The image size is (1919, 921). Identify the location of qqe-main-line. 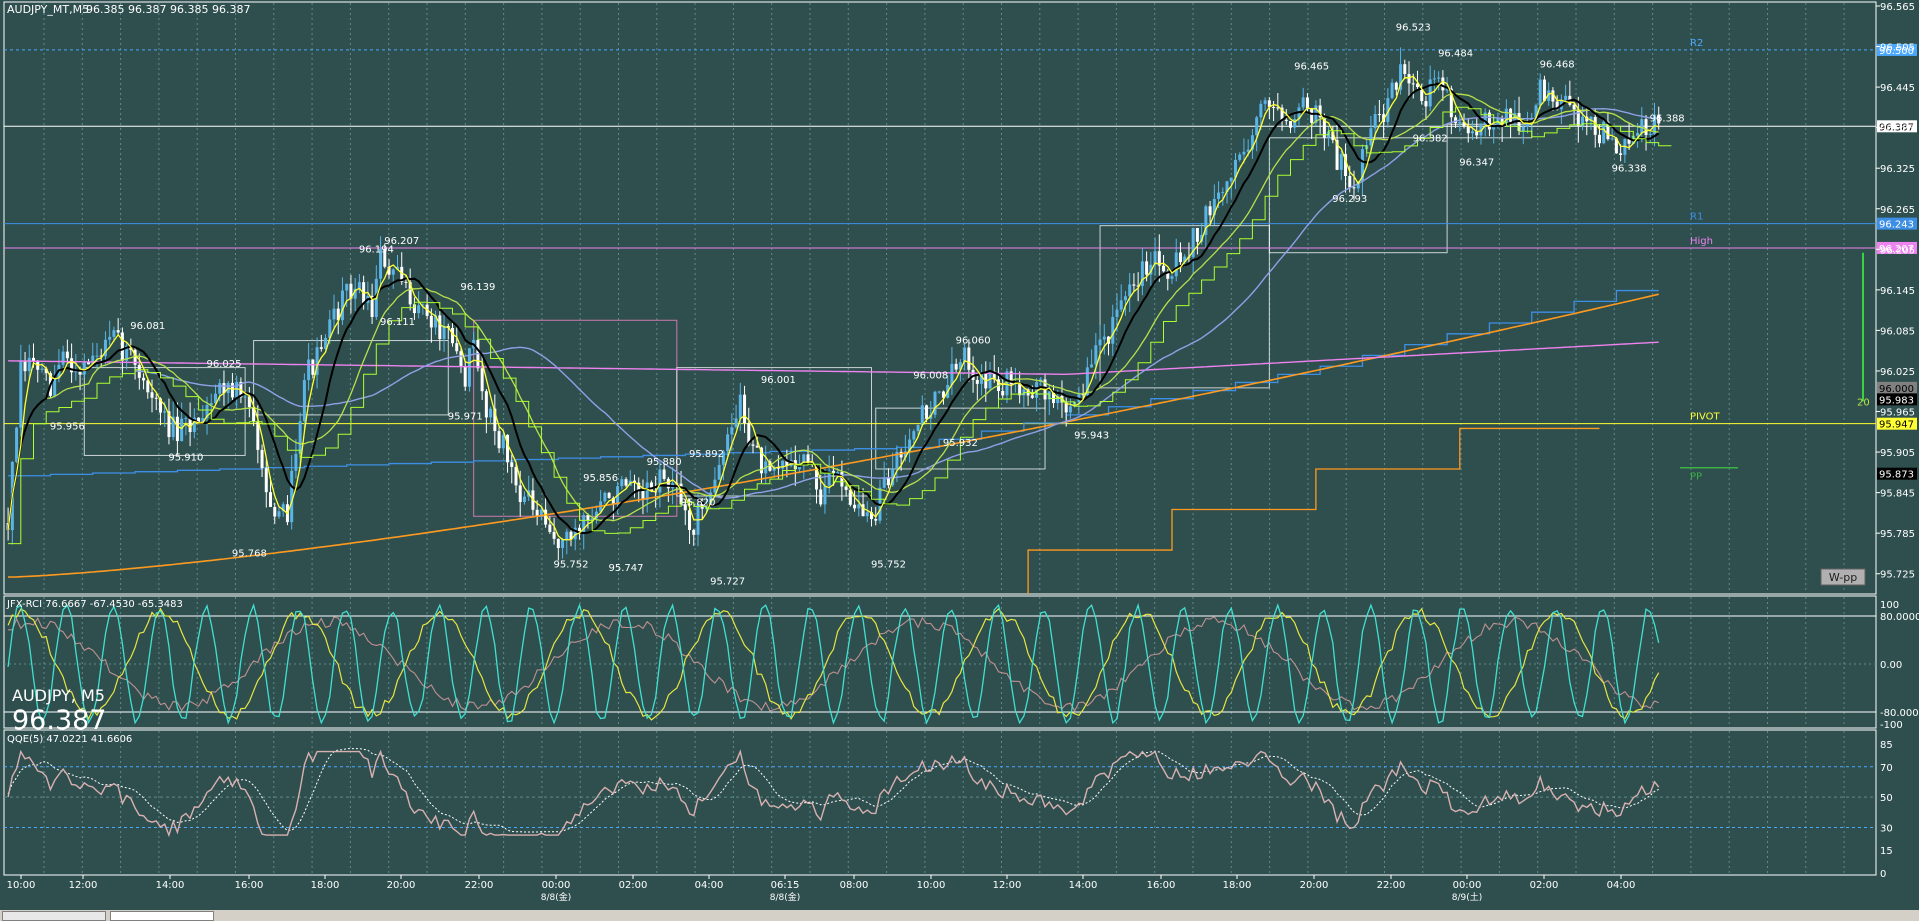
(833, 793).